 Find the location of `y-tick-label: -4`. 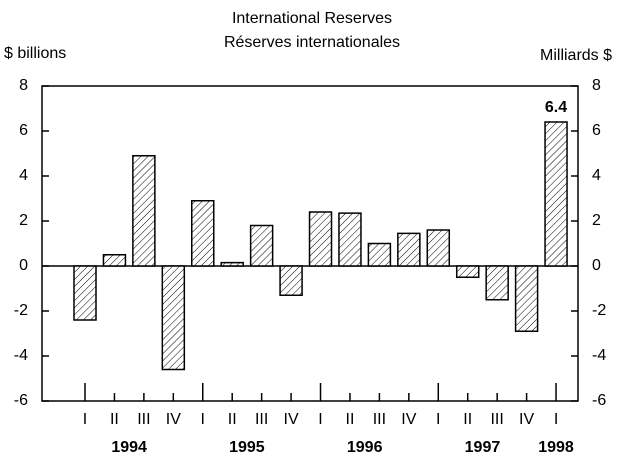

y-tick-label: -4 is located at coordinates (21, 355).